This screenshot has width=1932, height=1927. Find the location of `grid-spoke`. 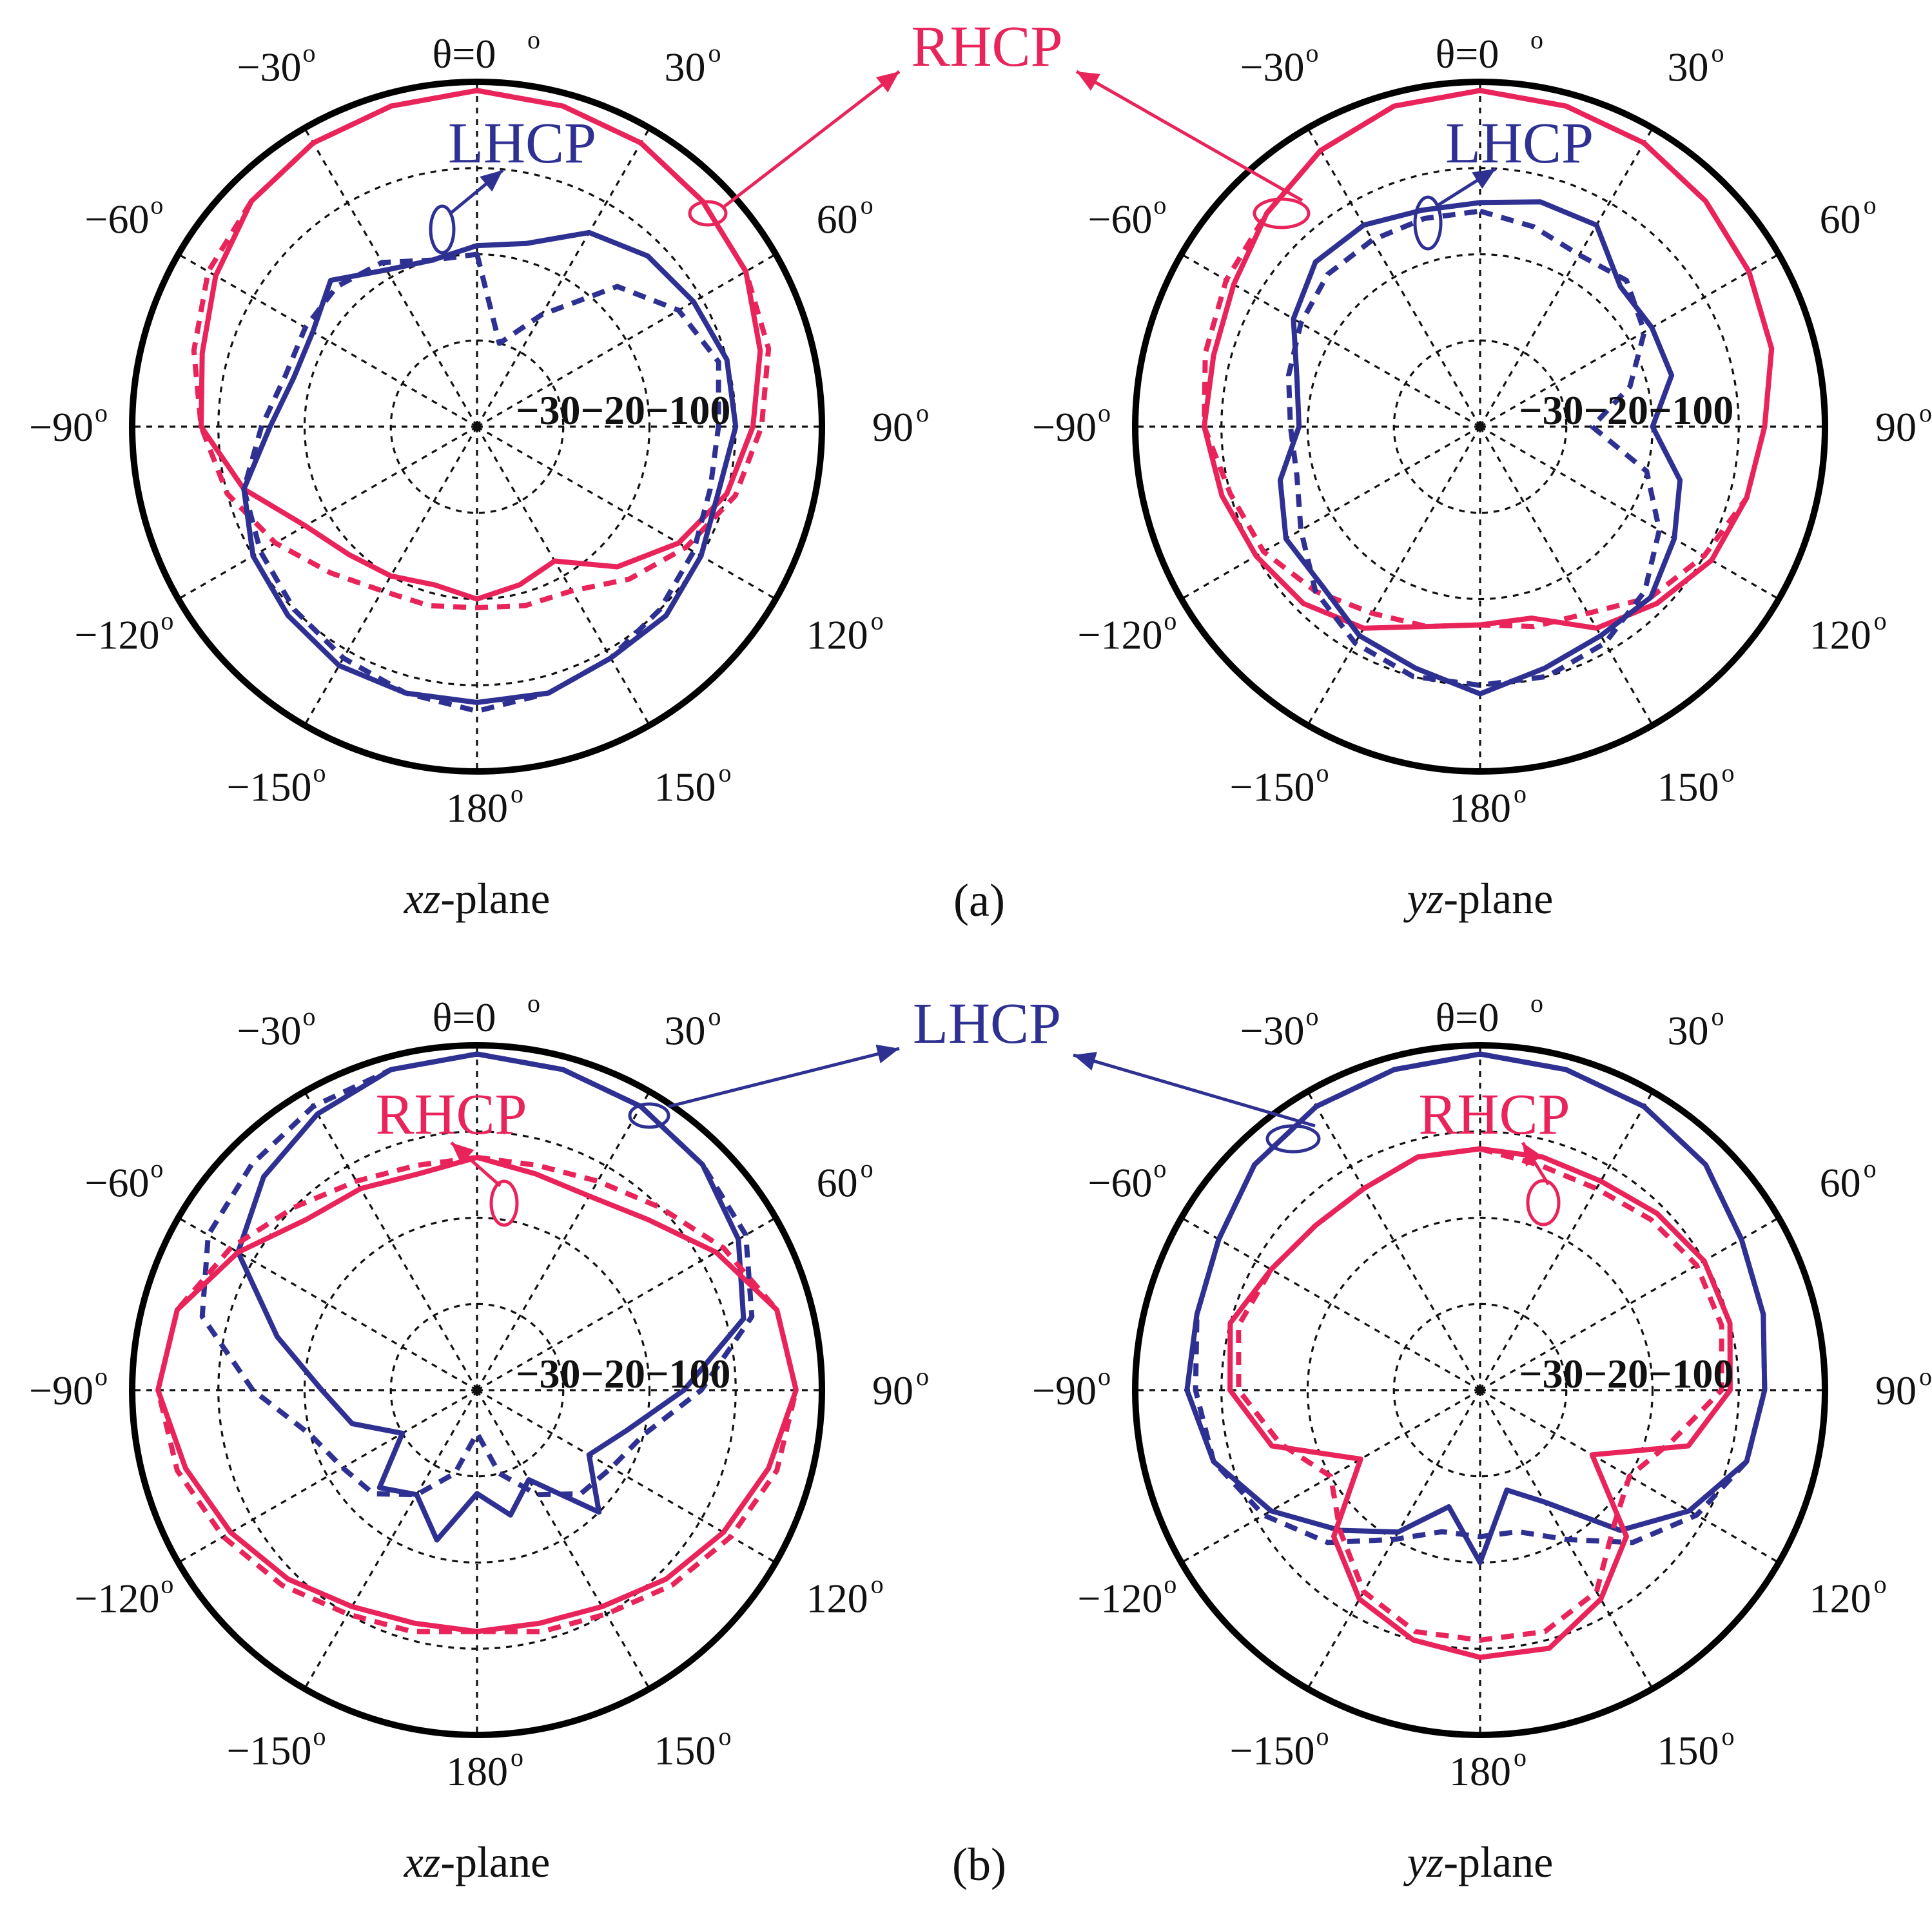

grid-spoke is located at coordinates (328, 1476).